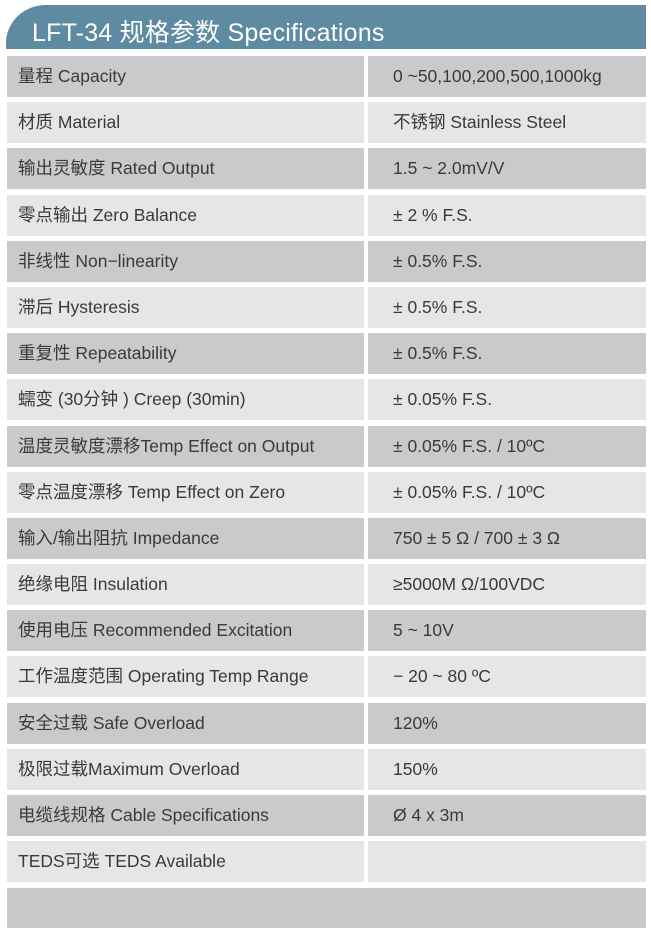 This screenshot has height=935, width=651. Describe the element at coordinates (185, 585) in the screenshot. I see `spec-label: 绝缘电阻 Insulation` at that location.